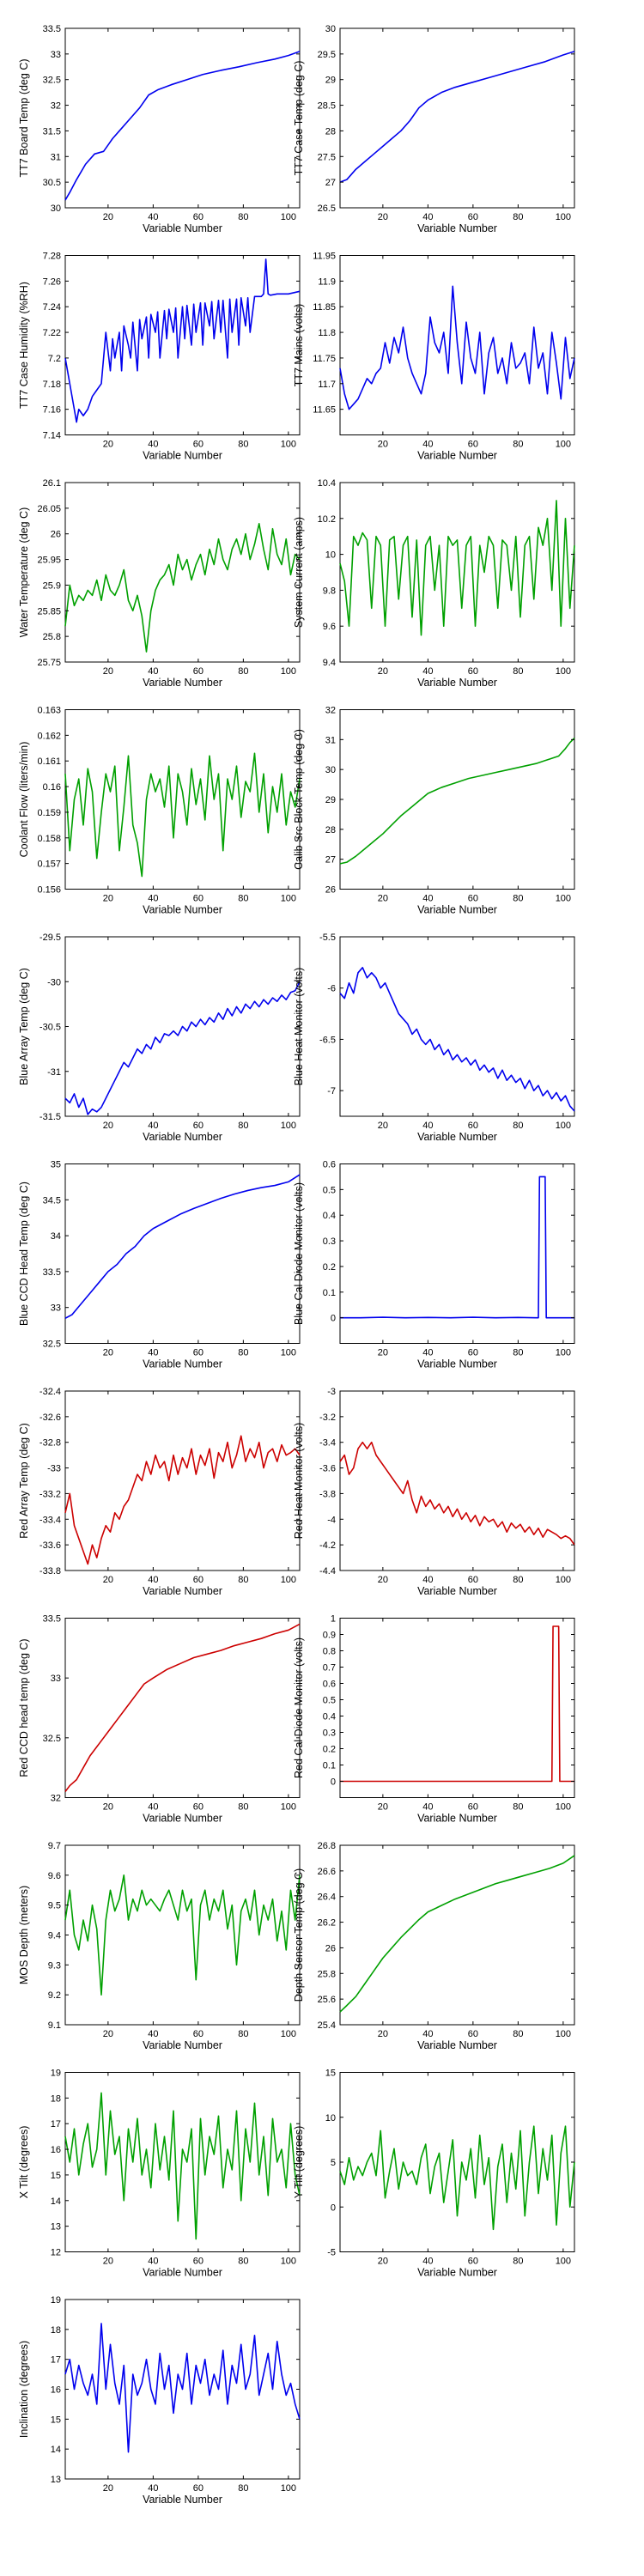 The height and width of the screenshot is (2576, 644). Describe the element at coordinates (54, 1072) in the screenshot. I see `y-tick-label: -31` at that location.